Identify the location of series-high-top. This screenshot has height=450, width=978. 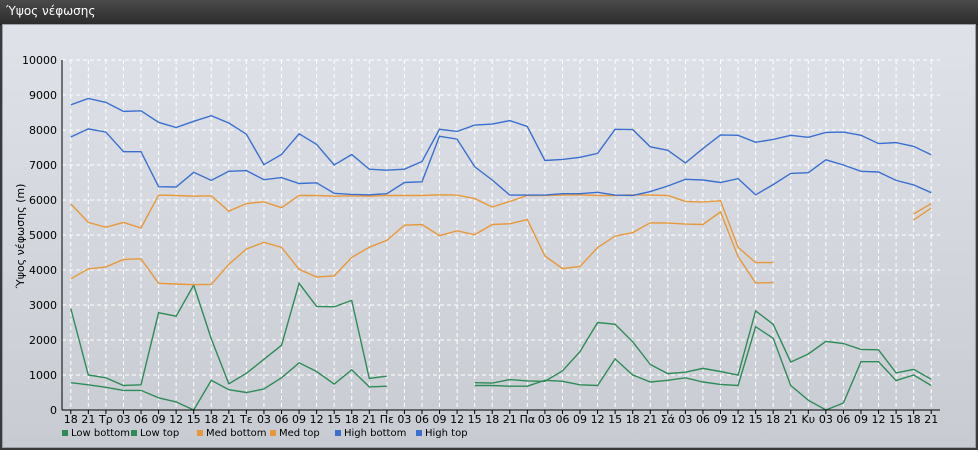
(501, 134).